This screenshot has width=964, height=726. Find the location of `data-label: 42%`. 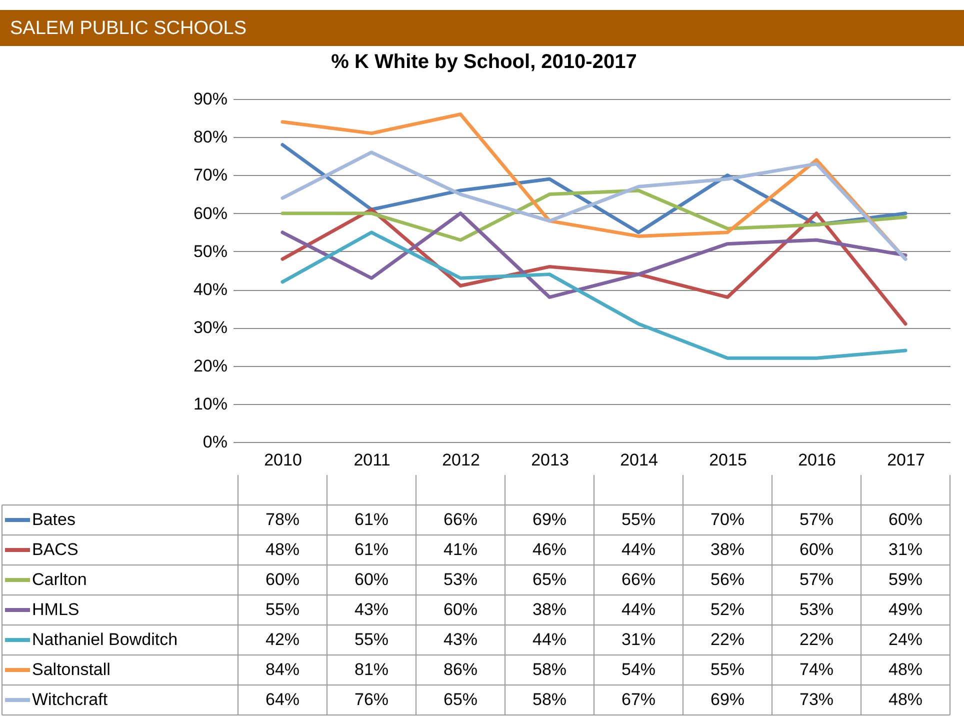

data-label: 42% is located at coordinates (282, 639).